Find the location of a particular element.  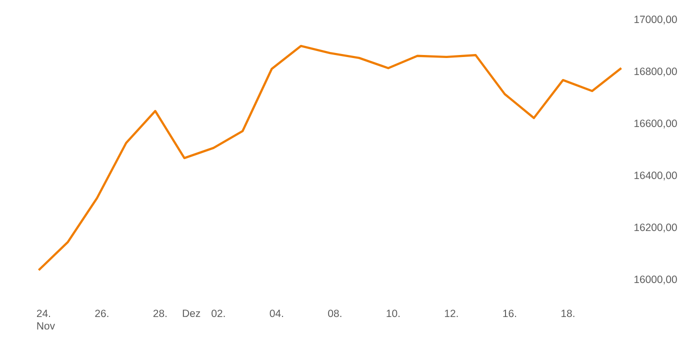

x-tick-label: 10. is located at coordinates (393, 314).